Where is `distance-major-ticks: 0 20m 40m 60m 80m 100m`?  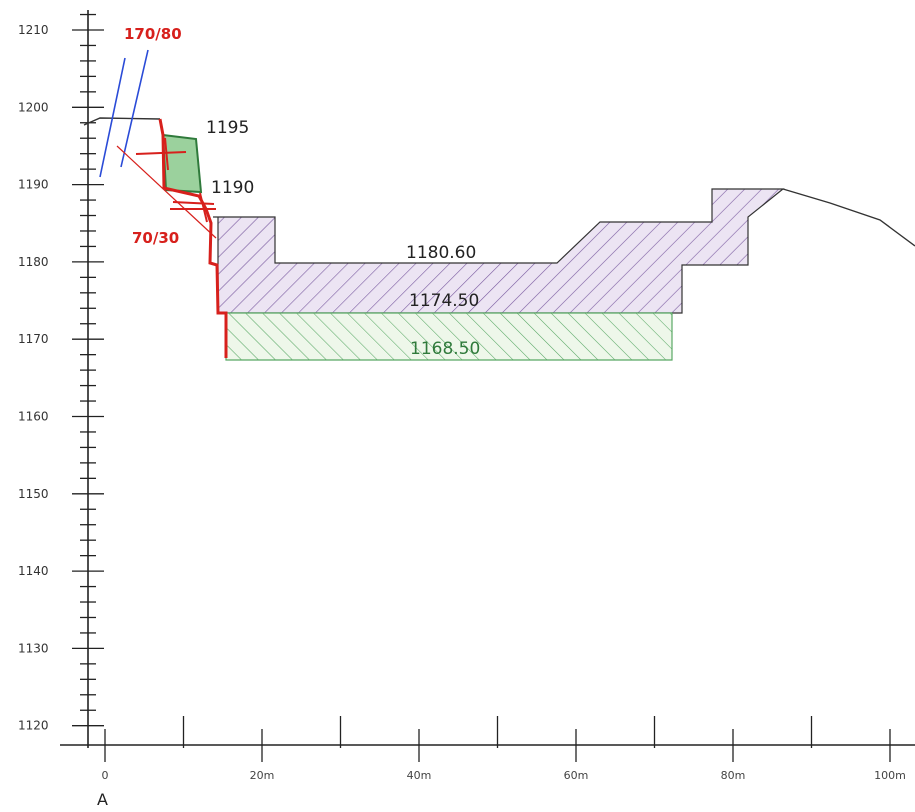
distance-major-ticks: 0 20m 40m 60m 80m 100m is located at coordinates (504, 755).